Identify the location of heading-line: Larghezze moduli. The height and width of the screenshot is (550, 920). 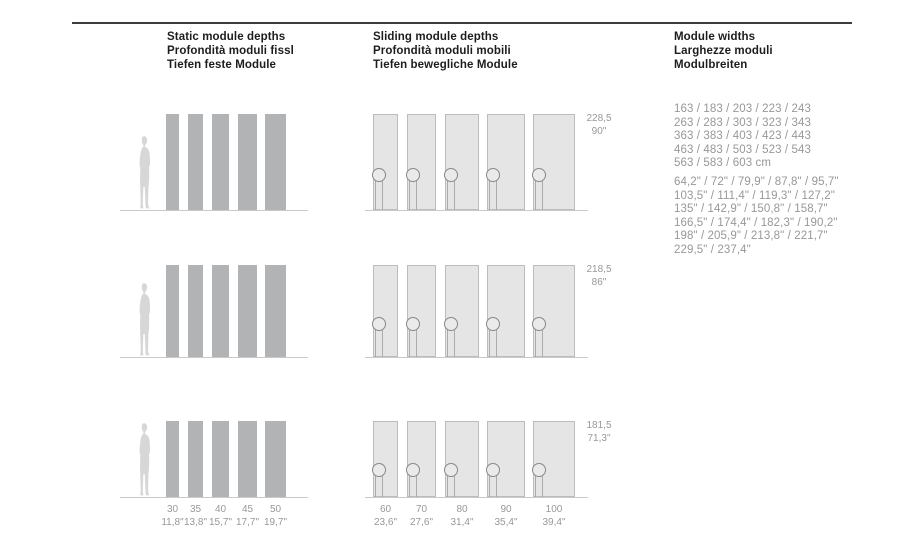
(723, 51).